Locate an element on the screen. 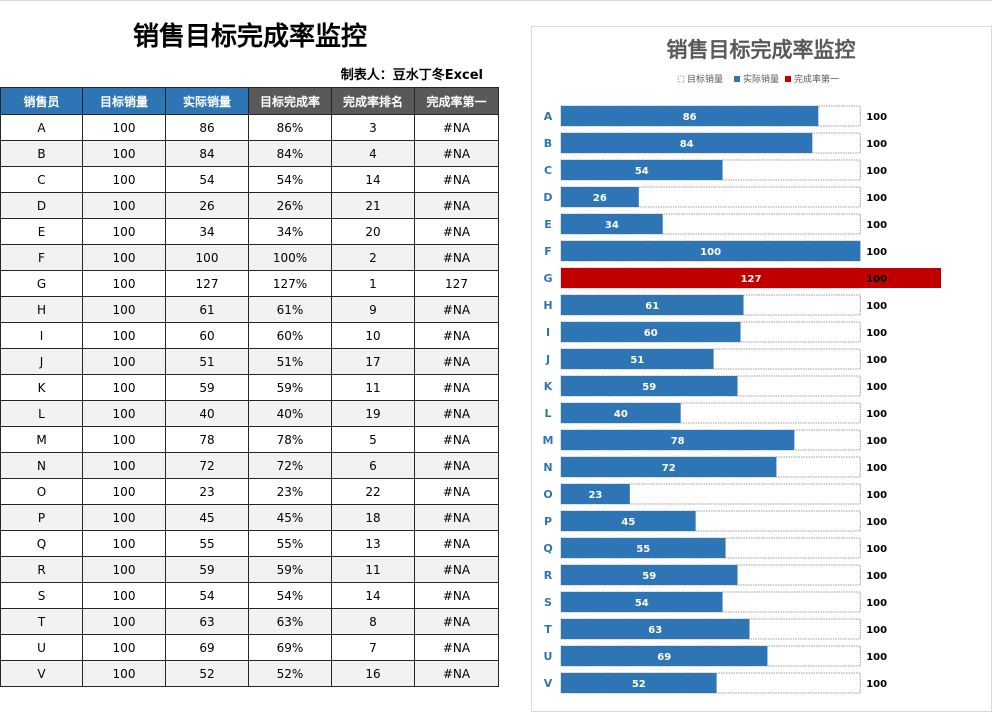  cell-completion-rate: 23% is located at coordinates (290, 491).